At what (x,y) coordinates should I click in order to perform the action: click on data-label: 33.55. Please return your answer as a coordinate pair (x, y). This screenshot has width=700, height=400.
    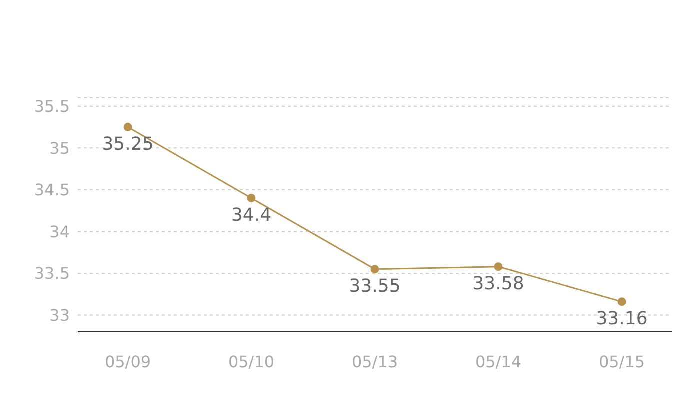
    Looking at the image, I should click on (375, 287).